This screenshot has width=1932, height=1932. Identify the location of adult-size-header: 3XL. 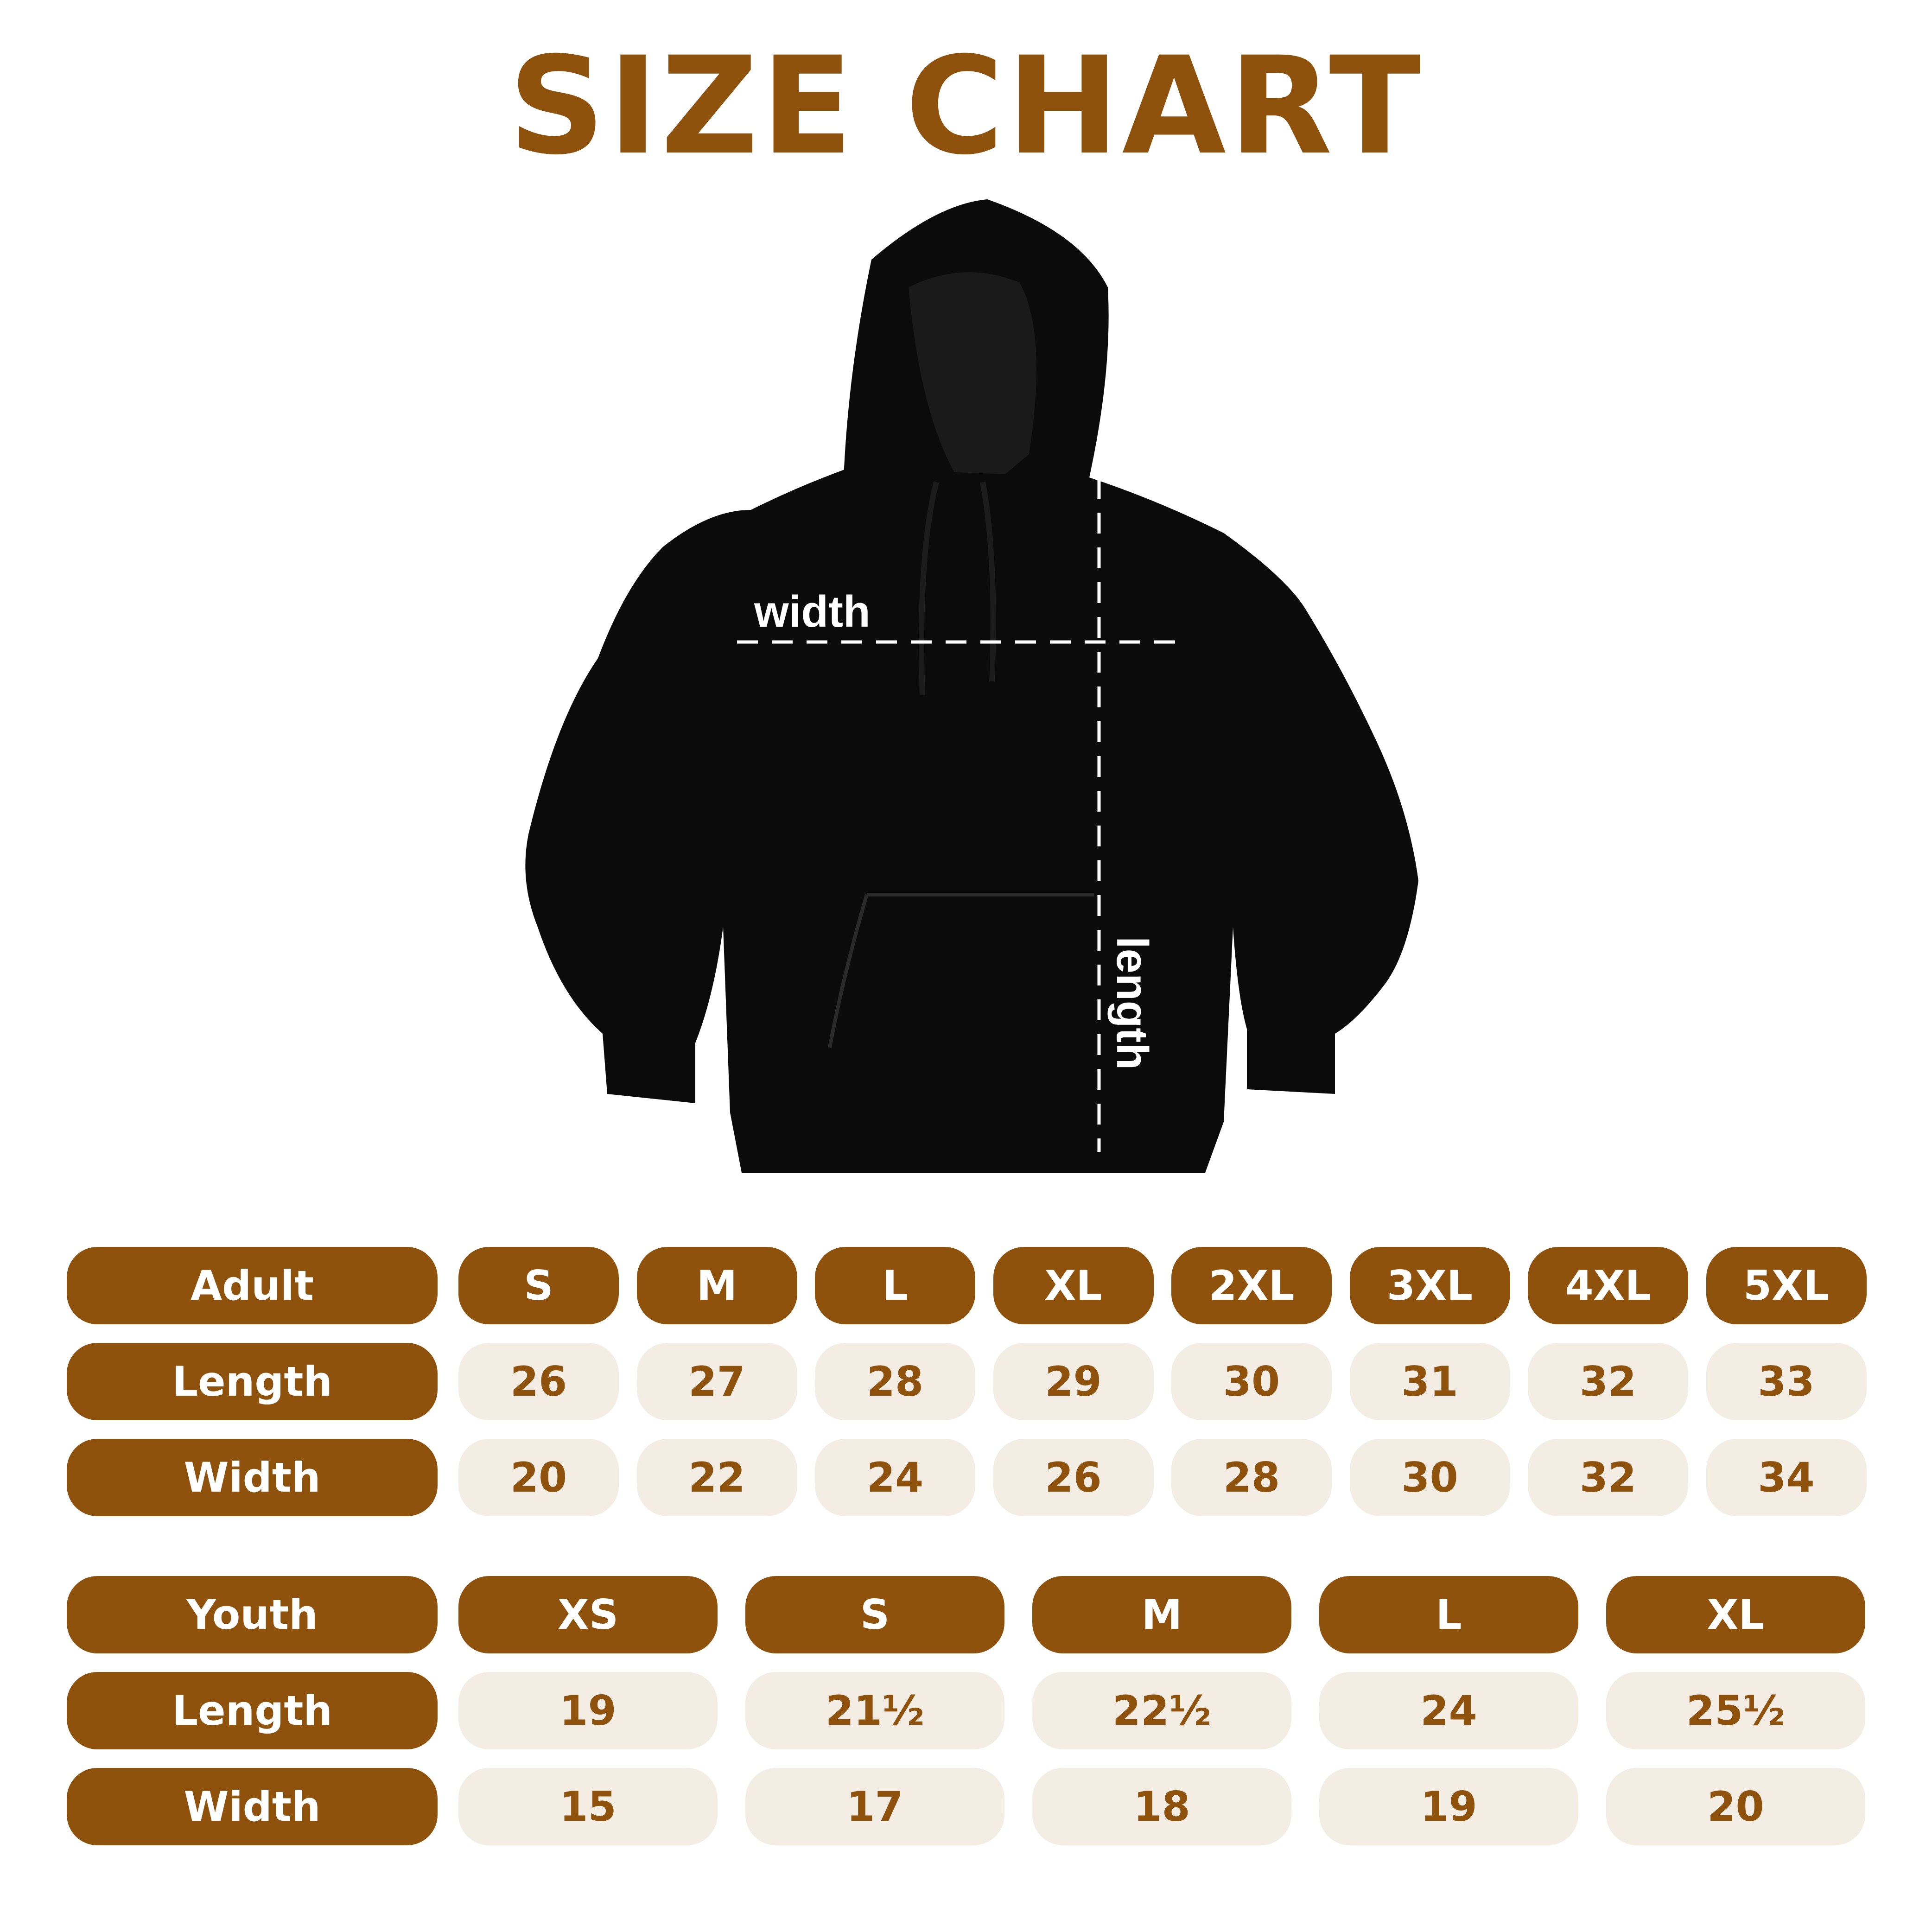
(1429, 1285).